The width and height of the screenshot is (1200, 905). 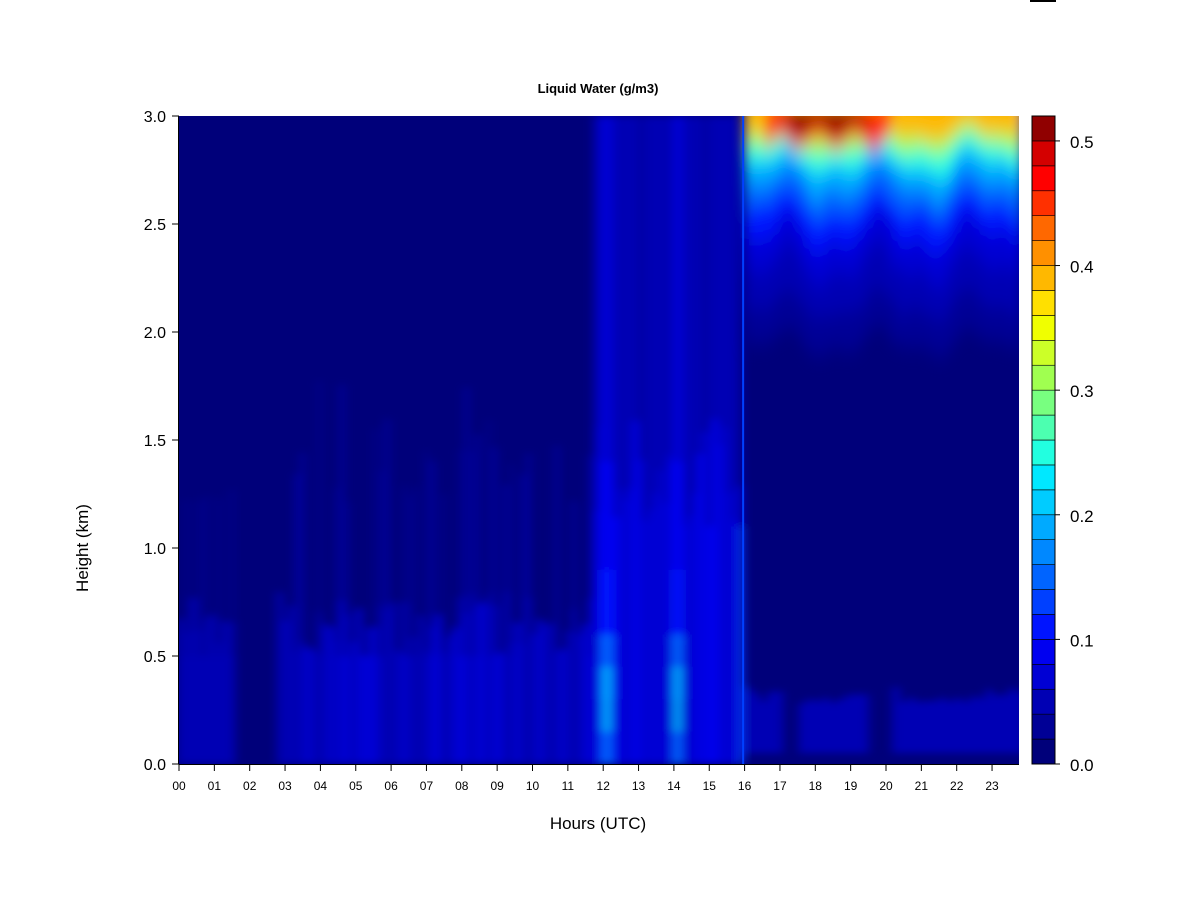 What do you see at coordinates (462, 786) in the screenshot?
I see `x-tick-label: 08` at bounding box center [462, 786].